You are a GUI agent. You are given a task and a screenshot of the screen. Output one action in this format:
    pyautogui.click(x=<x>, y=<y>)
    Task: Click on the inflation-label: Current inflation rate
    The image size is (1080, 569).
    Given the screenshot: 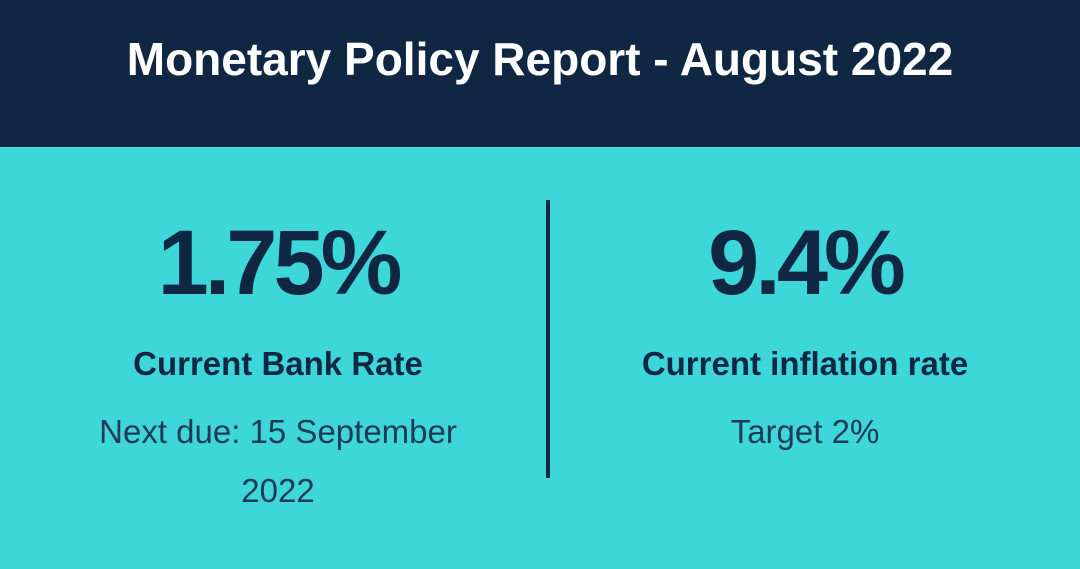 What is the action you would take?
    pyautogui.click(x=805, y=363)
    